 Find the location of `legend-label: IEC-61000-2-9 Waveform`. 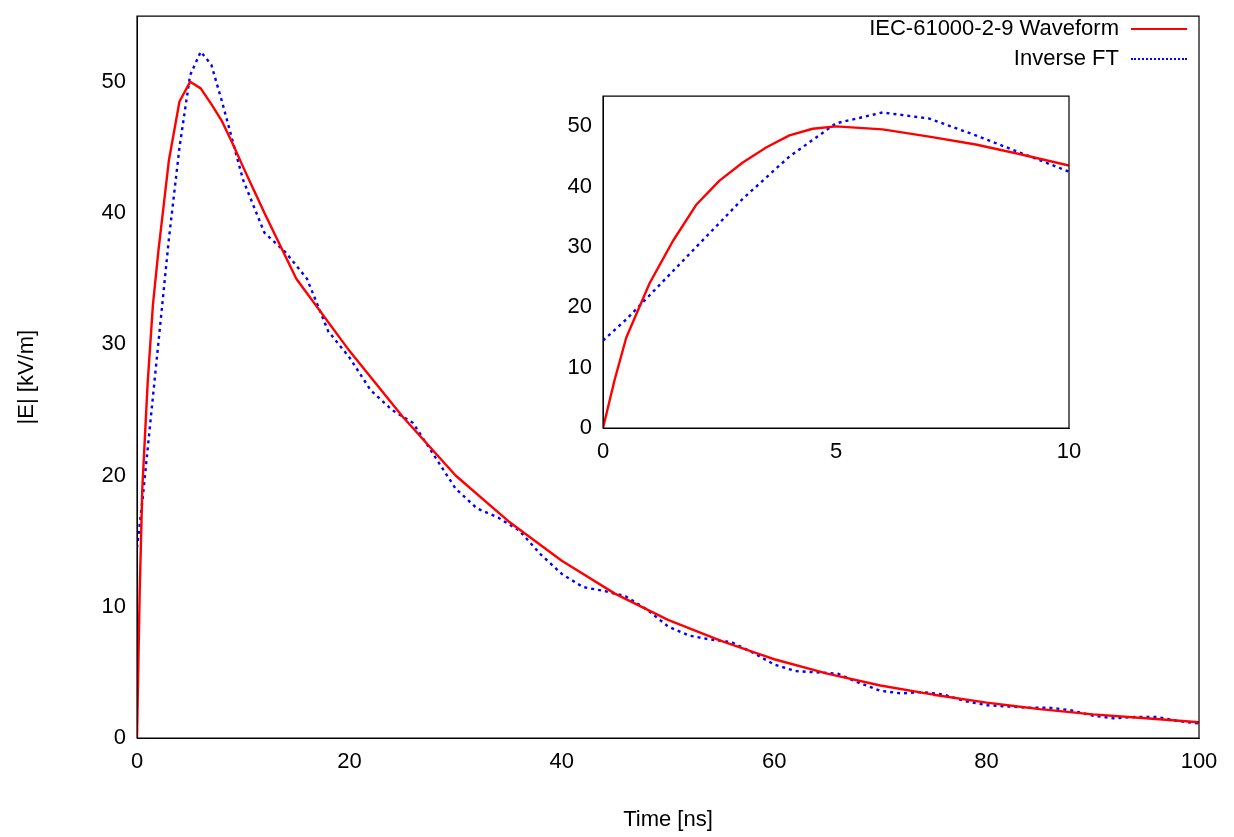

legend-label: IEC-61000-2-9 Waveform is located at coordinates (994, 27).